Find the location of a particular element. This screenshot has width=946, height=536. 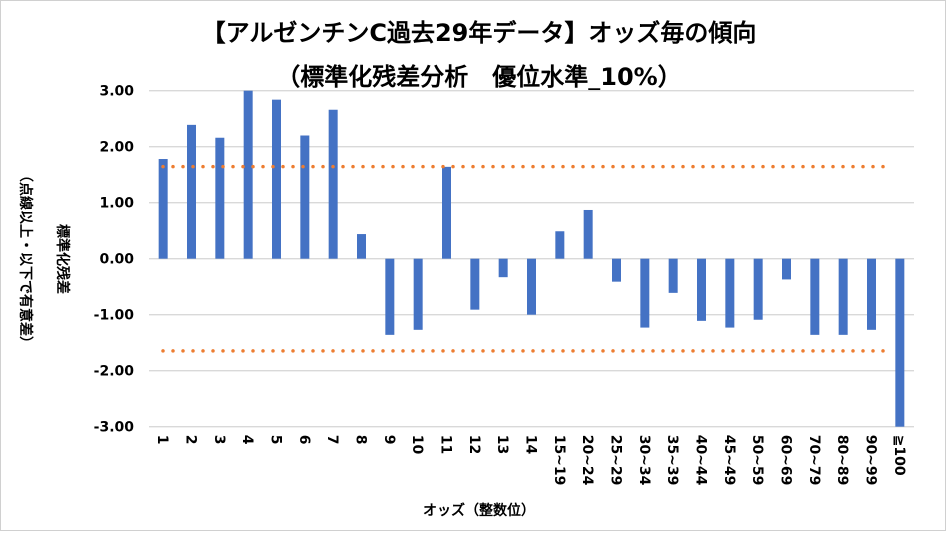

x-tick-label: 14 is located at coordinates (531, 445).